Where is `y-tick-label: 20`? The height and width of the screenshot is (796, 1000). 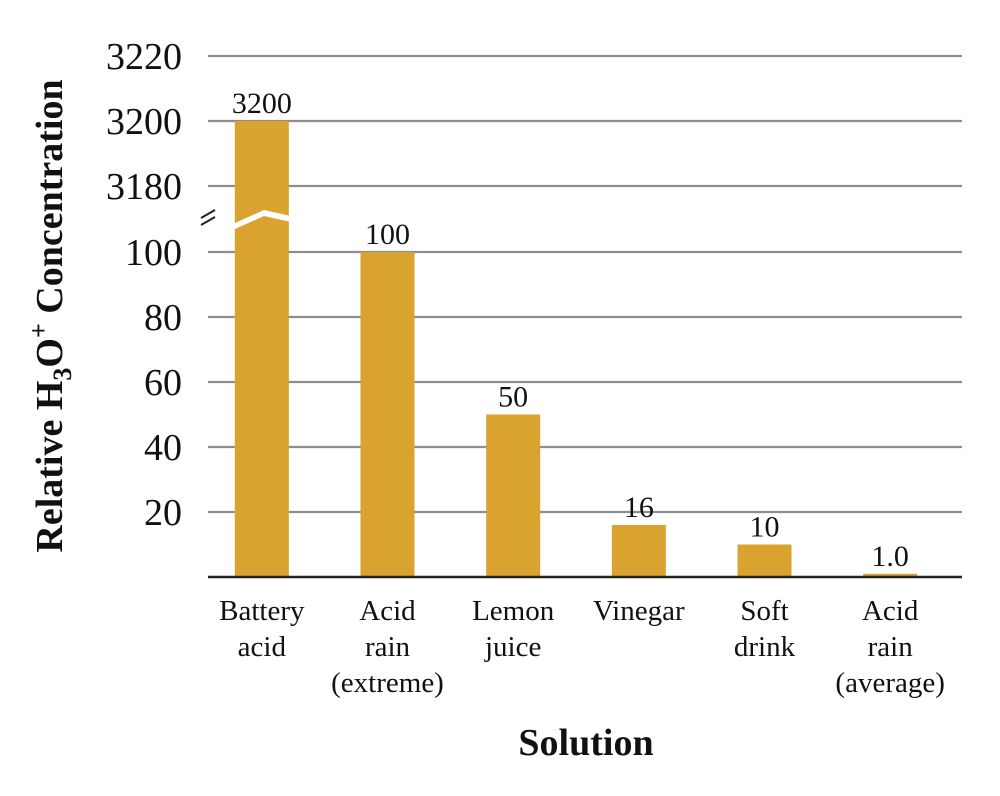
y-tick-label: 20 is located at coordinates (163, 513).